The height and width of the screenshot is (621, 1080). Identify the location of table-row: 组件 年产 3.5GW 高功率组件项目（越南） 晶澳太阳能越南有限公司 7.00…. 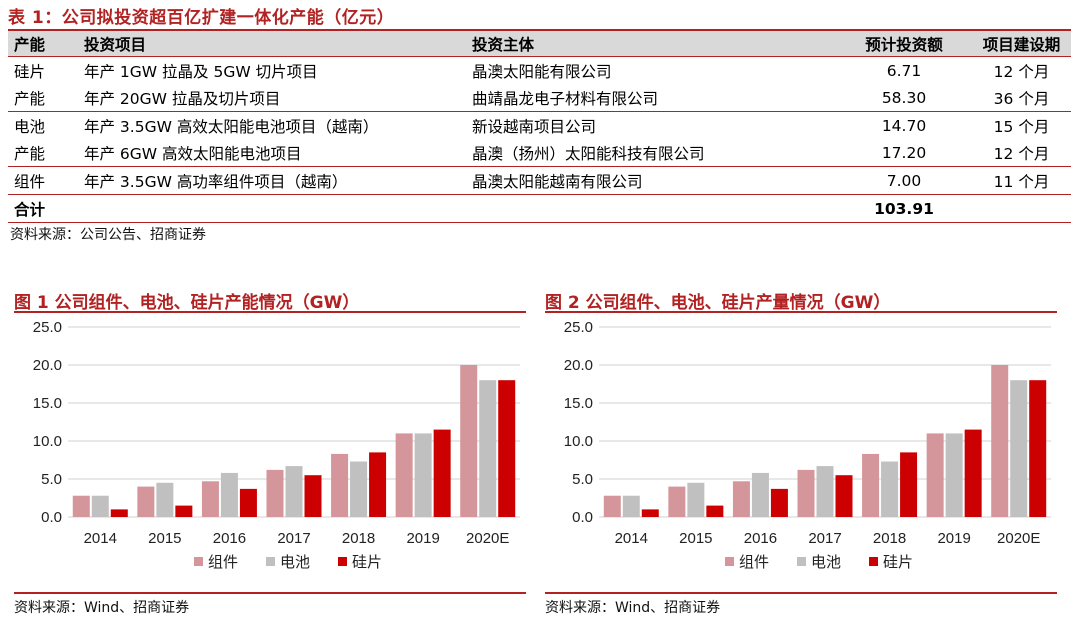
(539, 180).